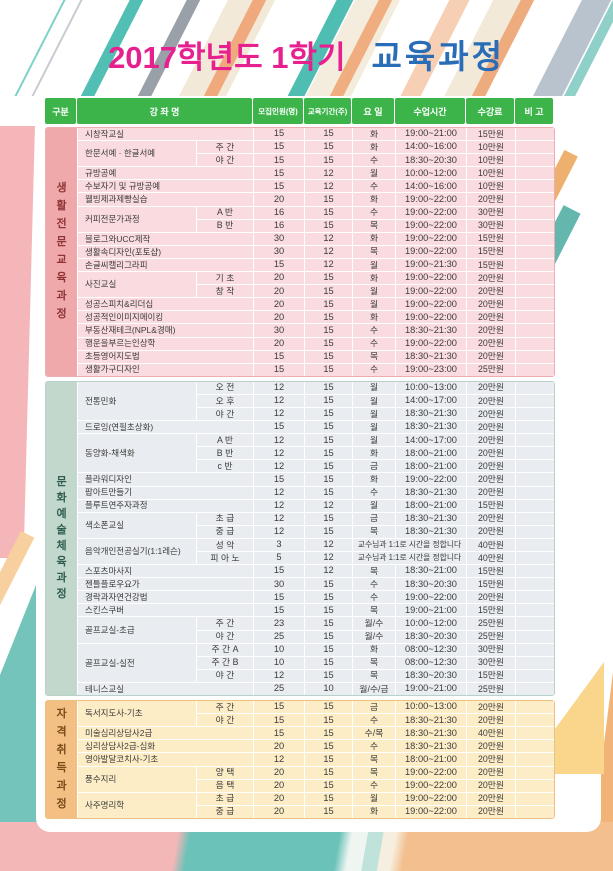 This screenshot has height=871, width=613. What do you see at coordinates (165, 356) in the screenshot?
I see `course-name-cell: 초등영어지도법` at bounding box center [165, 356].